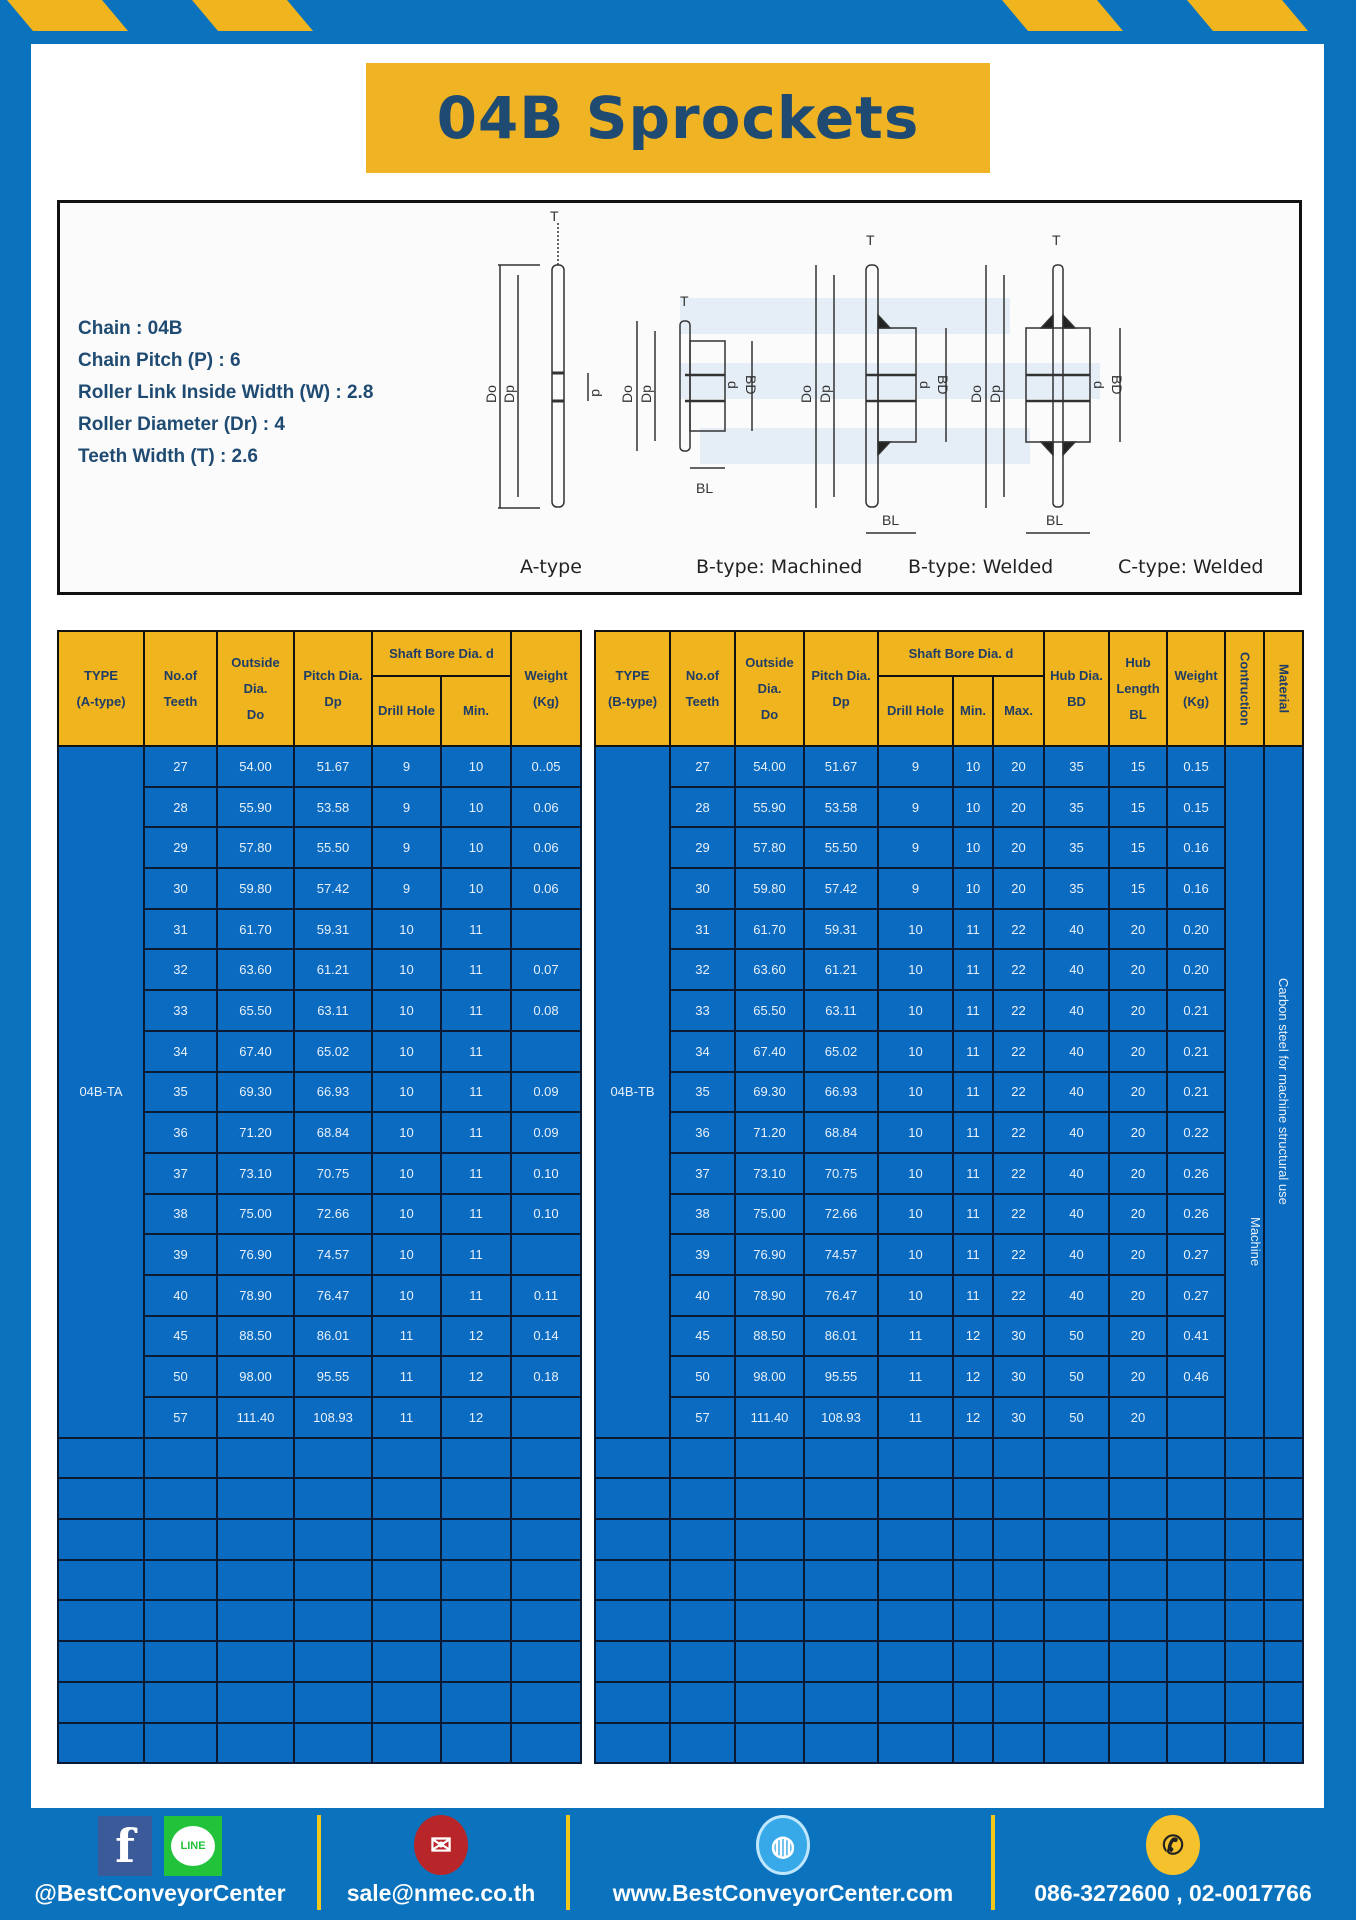  Describe the element at coordinates (546, 1132) in the screenshot. I see `weight-cell: 0.09` at that location.